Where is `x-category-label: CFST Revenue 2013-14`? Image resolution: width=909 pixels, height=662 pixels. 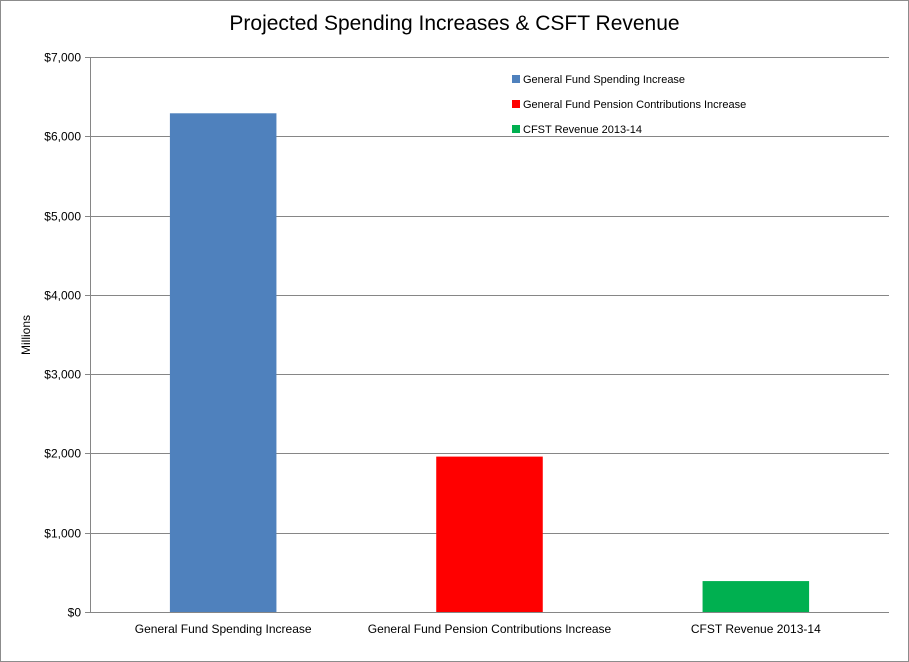 x-category-label: CFST Revenue 2013-14 is located at coordinates (756, 629).